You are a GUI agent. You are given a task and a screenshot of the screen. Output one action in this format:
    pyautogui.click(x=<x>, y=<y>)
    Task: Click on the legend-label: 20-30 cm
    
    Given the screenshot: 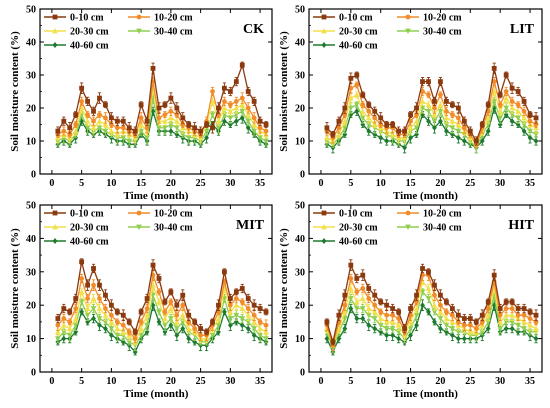 What is the action you would take?
    pyautogui.click(x=89, y=228)
    